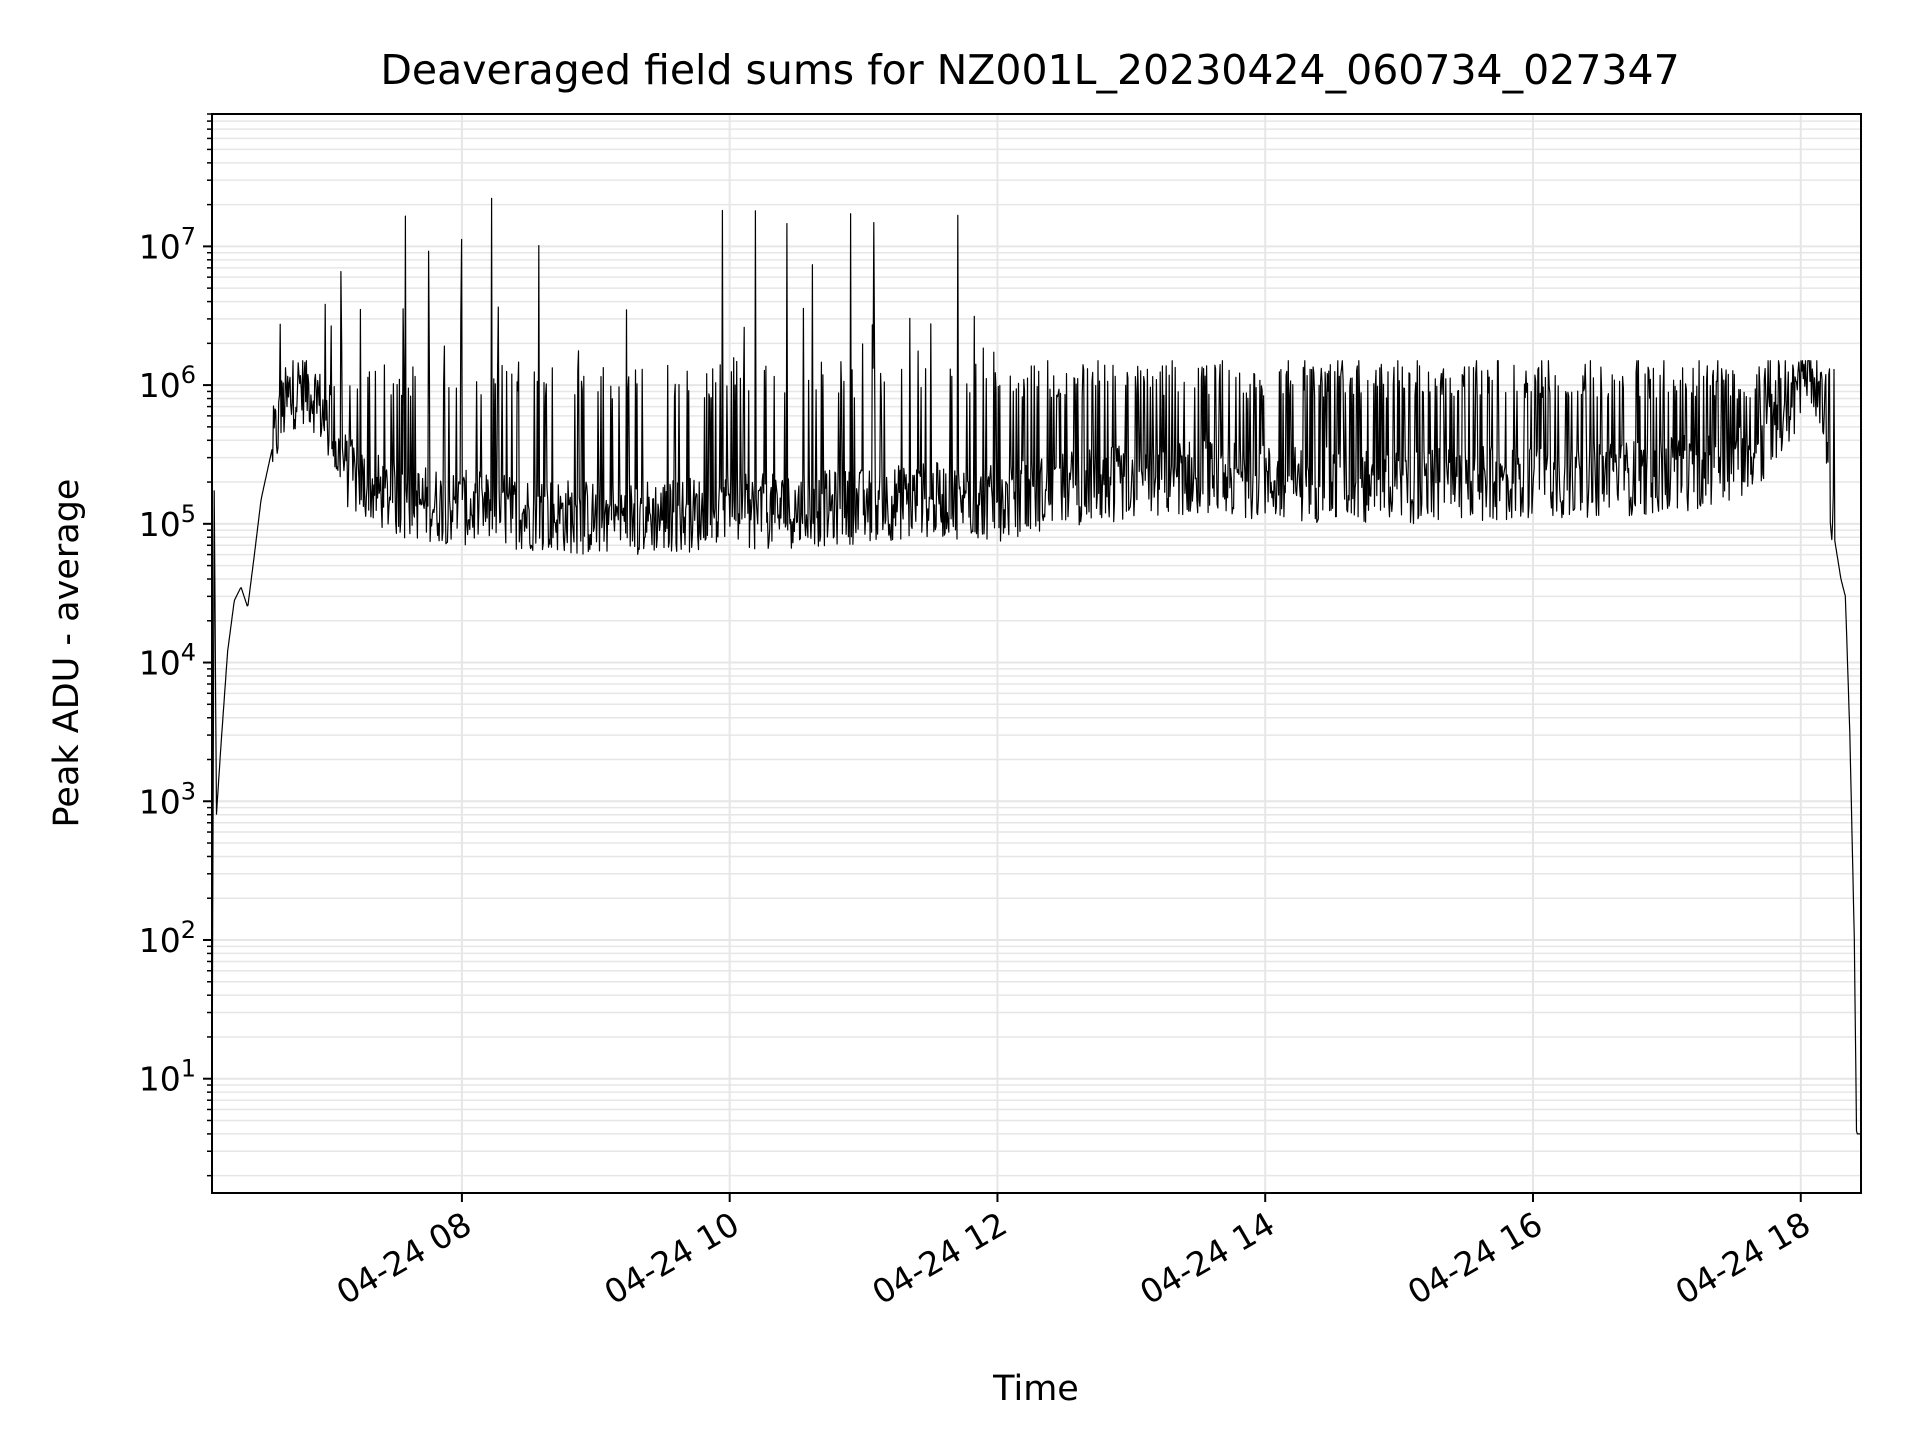 Image resolution: width=1920 pixels, height=1440 pixels. Describe the element at coordinates (167, 522) in the screenshot. I see `y-tick-label: 10⁵` at that location.